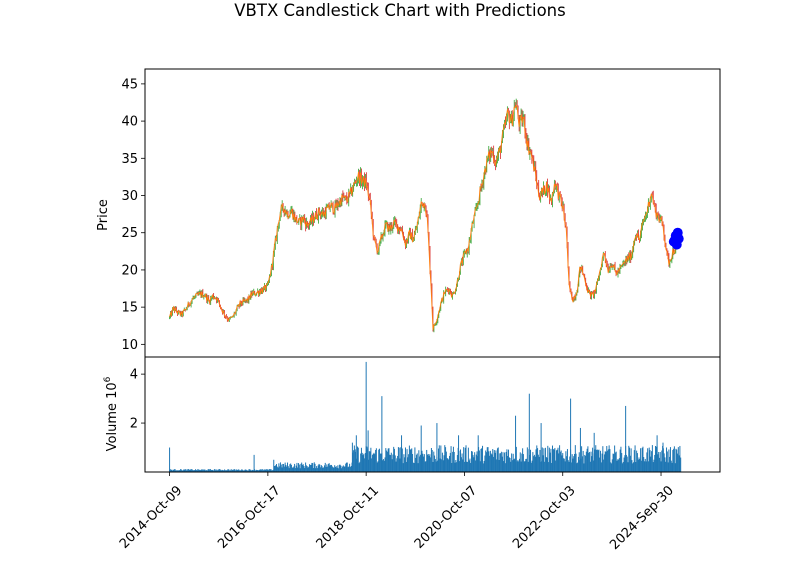 The width and height of the screenshot is (800, 579). I want to click on volume-y-axis-label: Volume 106, so click(111, 413).